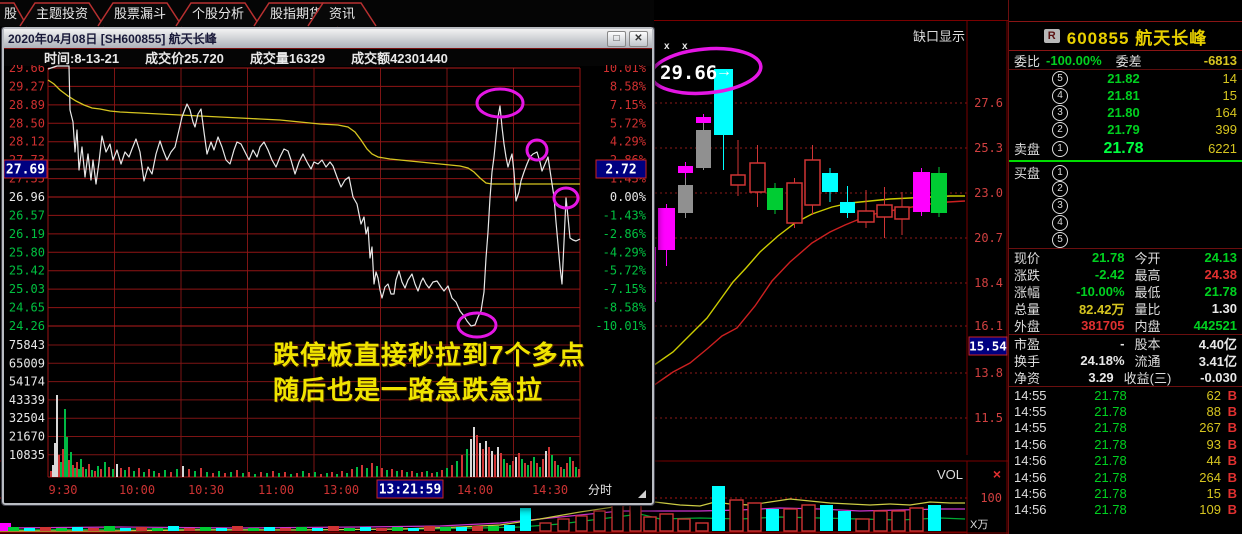  Describe the element at coordinates (988, 346) in the screenshot. I see `svg-text: 15.54` at that location.